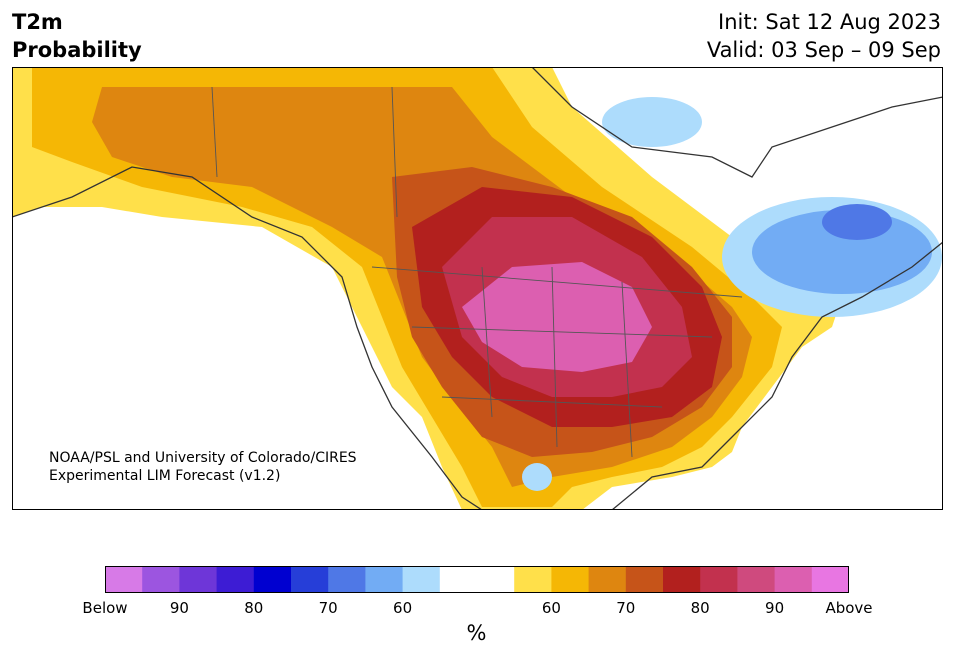  Describe the element at coordinates (37, 22) in the screenshot. I see `title-variable: T2m` at that location.